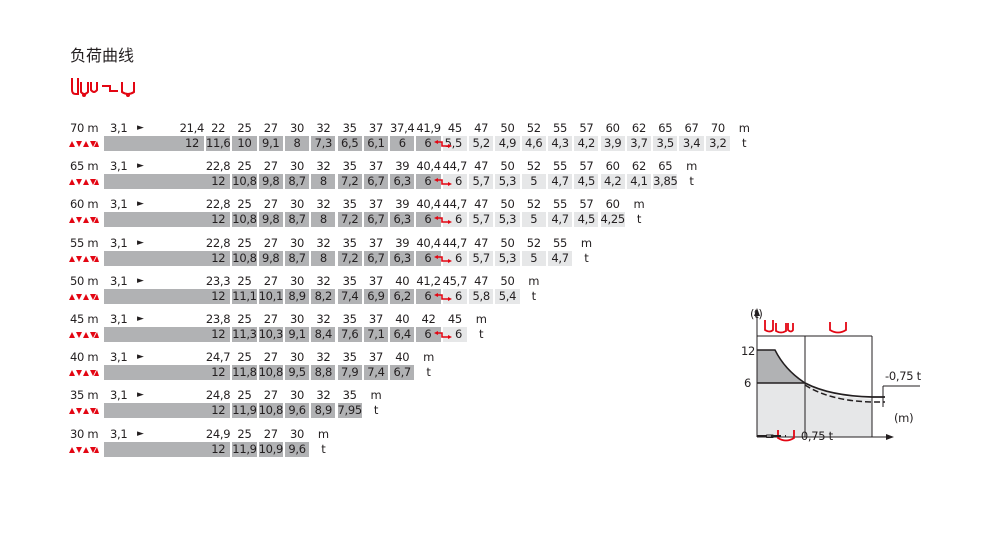  What do you see at coordinates (297, 182) in the screenshot?
I see `load-cell: 8,7` at bounding box center [297, 182].